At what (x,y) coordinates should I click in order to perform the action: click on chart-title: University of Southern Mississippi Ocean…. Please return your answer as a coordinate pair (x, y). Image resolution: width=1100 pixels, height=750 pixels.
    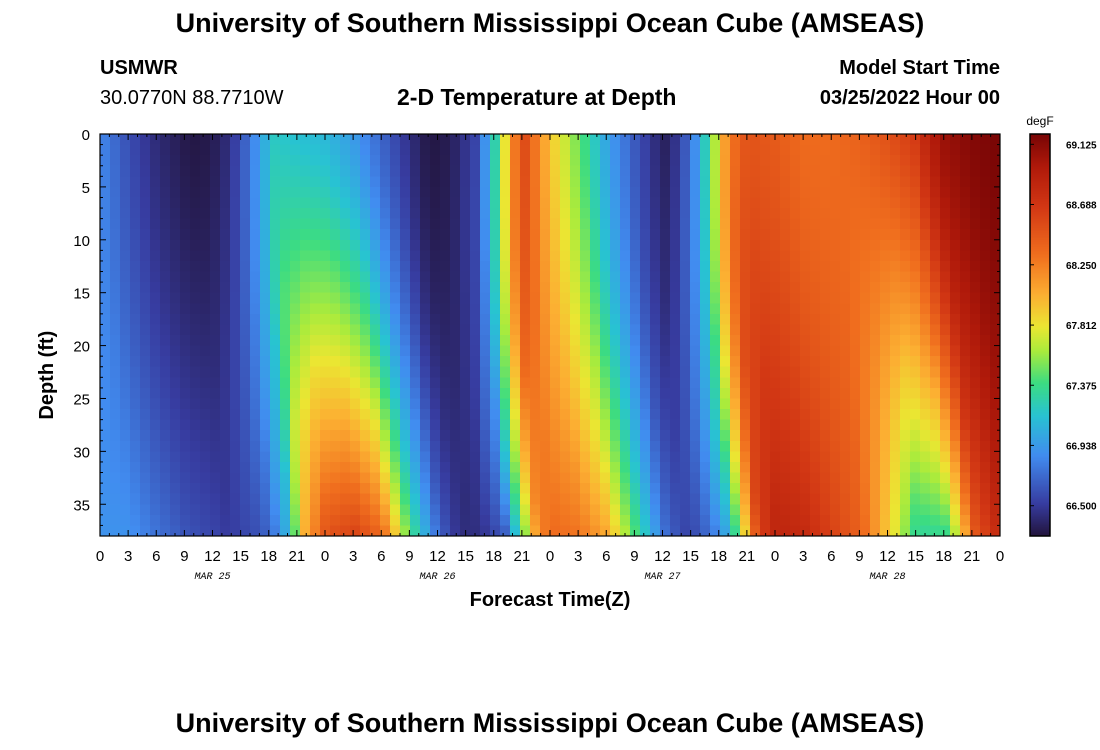
    Looking at the image, I should click on (550, 23).